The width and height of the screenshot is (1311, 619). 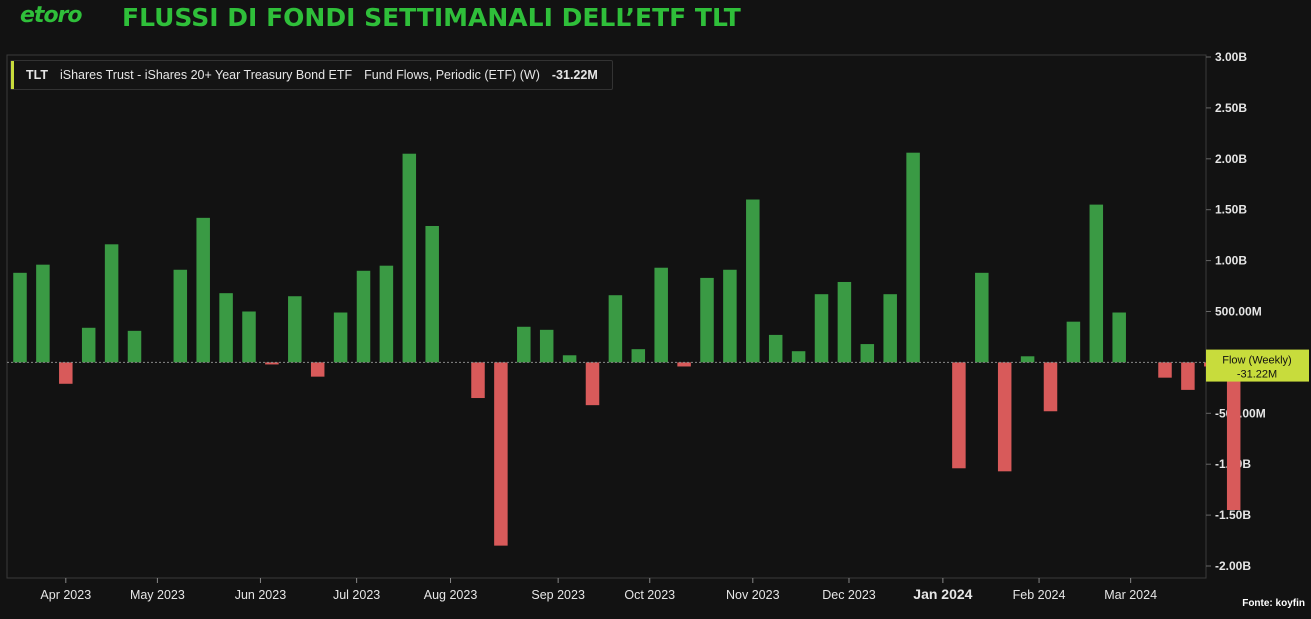 What do you see at coordinates (1233, 515) in the screenshot?
I see `y-tick-label: -1.50B` at bounding box center [1233, 515].